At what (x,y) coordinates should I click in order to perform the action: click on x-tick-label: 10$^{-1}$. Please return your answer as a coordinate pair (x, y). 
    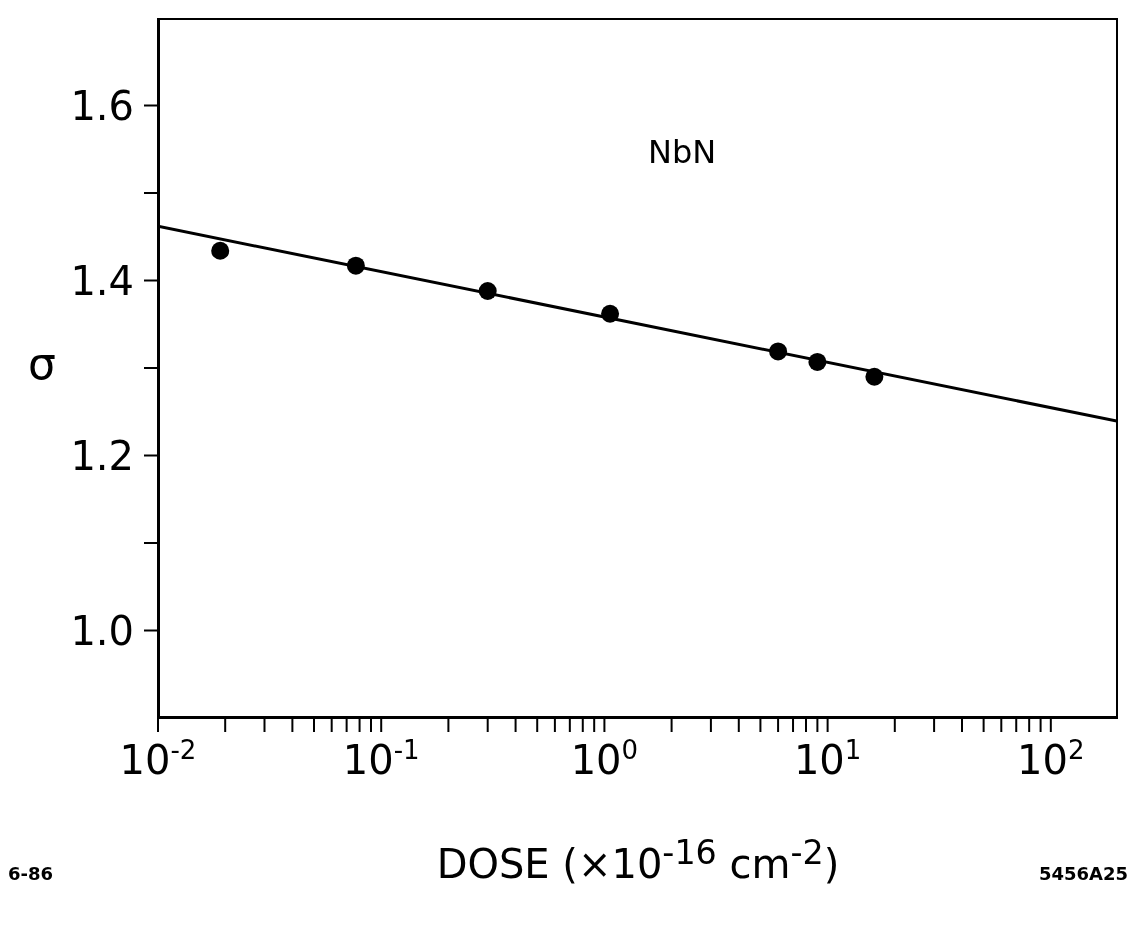
    Looking at the image, I should click on (381, 759).